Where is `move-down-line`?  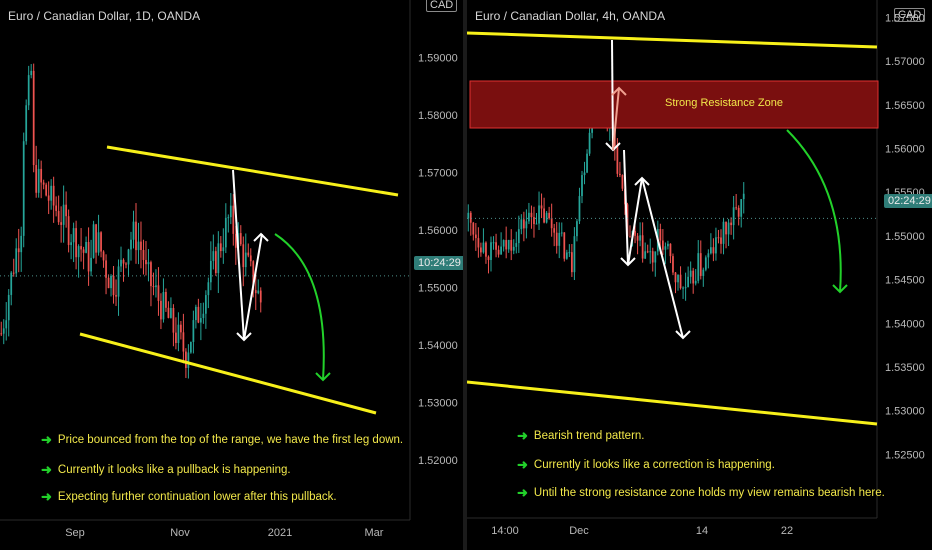 move-down-line is located at coordinates (238, 255).